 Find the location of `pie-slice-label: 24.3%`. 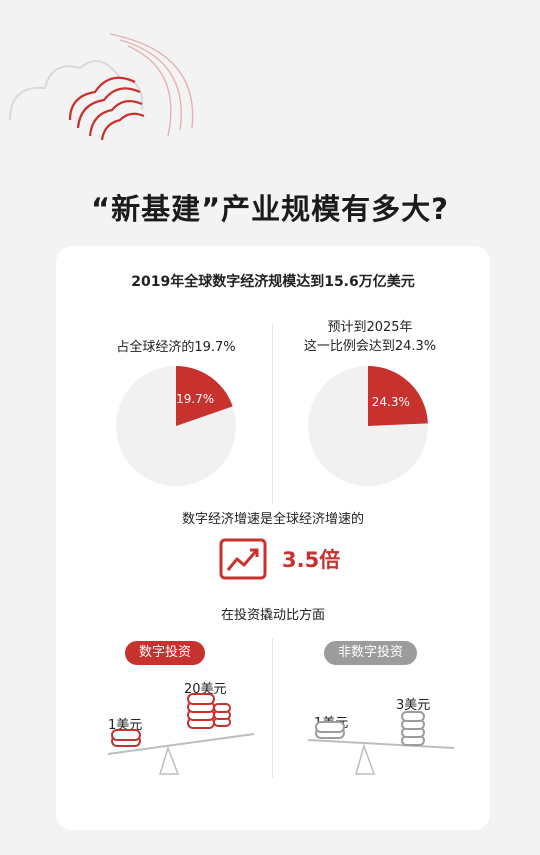

pie-slice-label: 24.3% is located at coordinates (391, 402).